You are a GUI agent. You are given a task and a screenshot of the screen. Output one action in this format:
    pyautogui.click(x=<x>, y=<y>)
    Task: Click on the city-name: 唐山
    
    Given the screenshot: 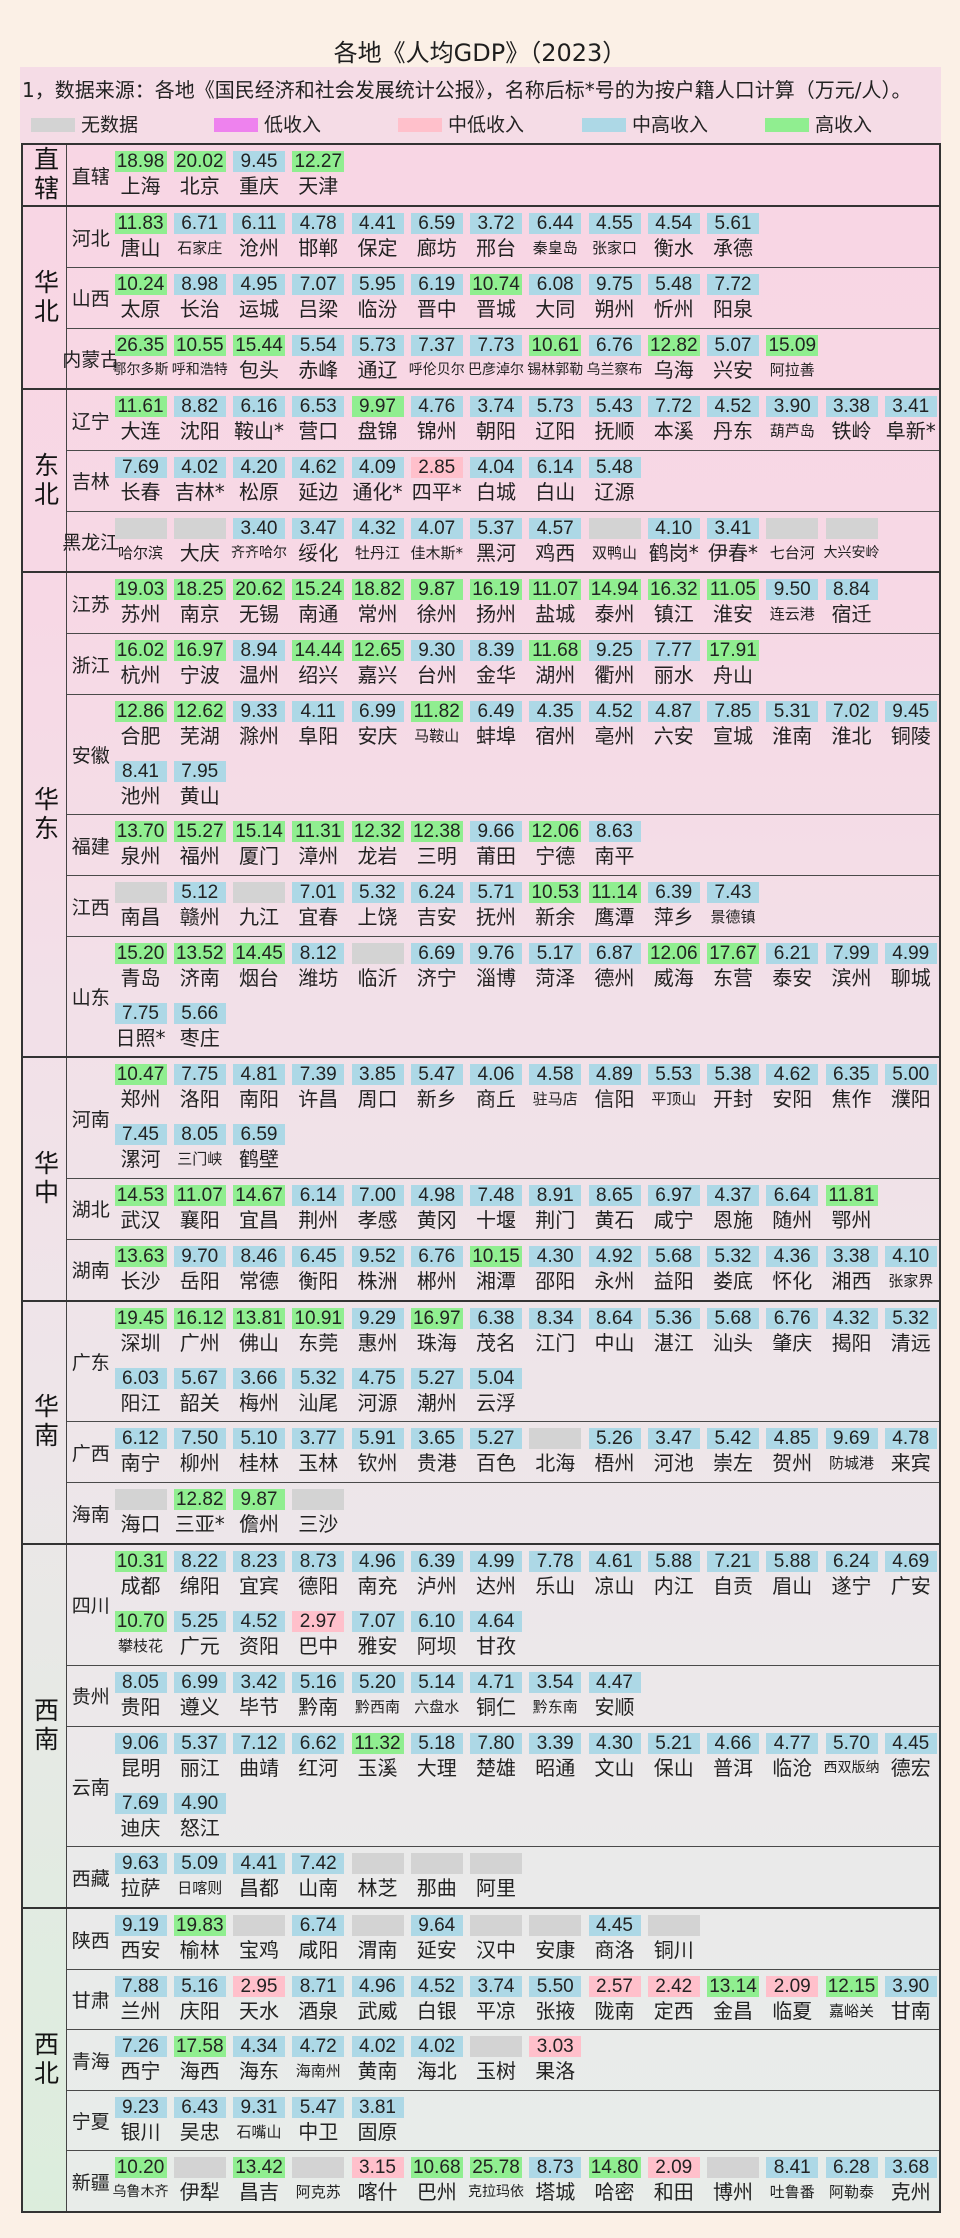 What is the action you would take?
    pyautogui.click(x=140, y=248)
    